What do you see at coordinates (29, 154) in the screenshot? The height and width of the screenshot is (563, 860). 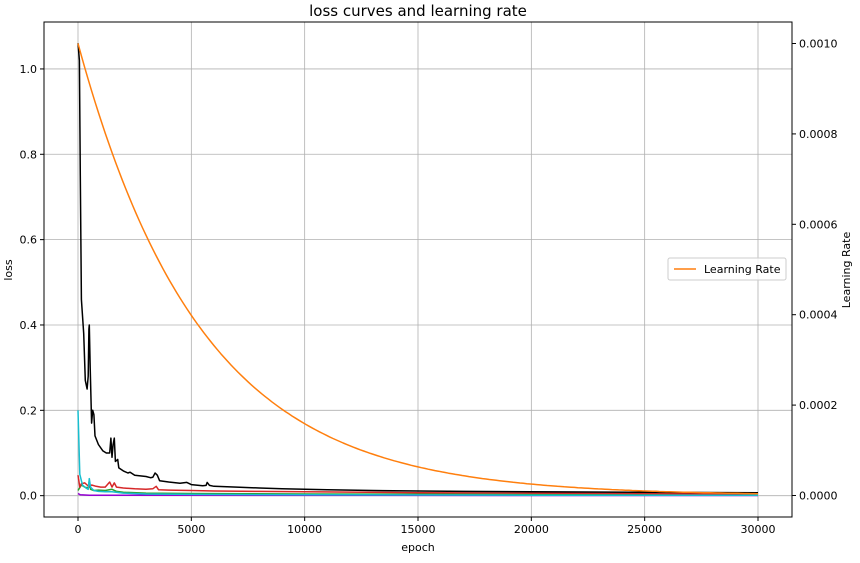 I see `y-tick-label: 0.8` at bounding box center [29, 154].